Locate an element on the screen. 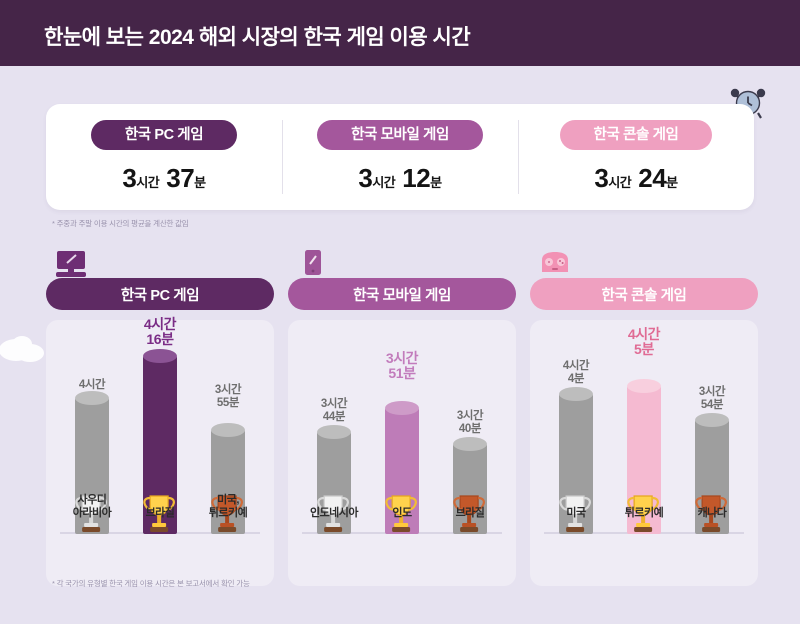 This screenshot has height=624, width=800. bar-chart-mobile: 3시간 44분 인도네시아 3시간 51분 is located at coordinates (402, 453).